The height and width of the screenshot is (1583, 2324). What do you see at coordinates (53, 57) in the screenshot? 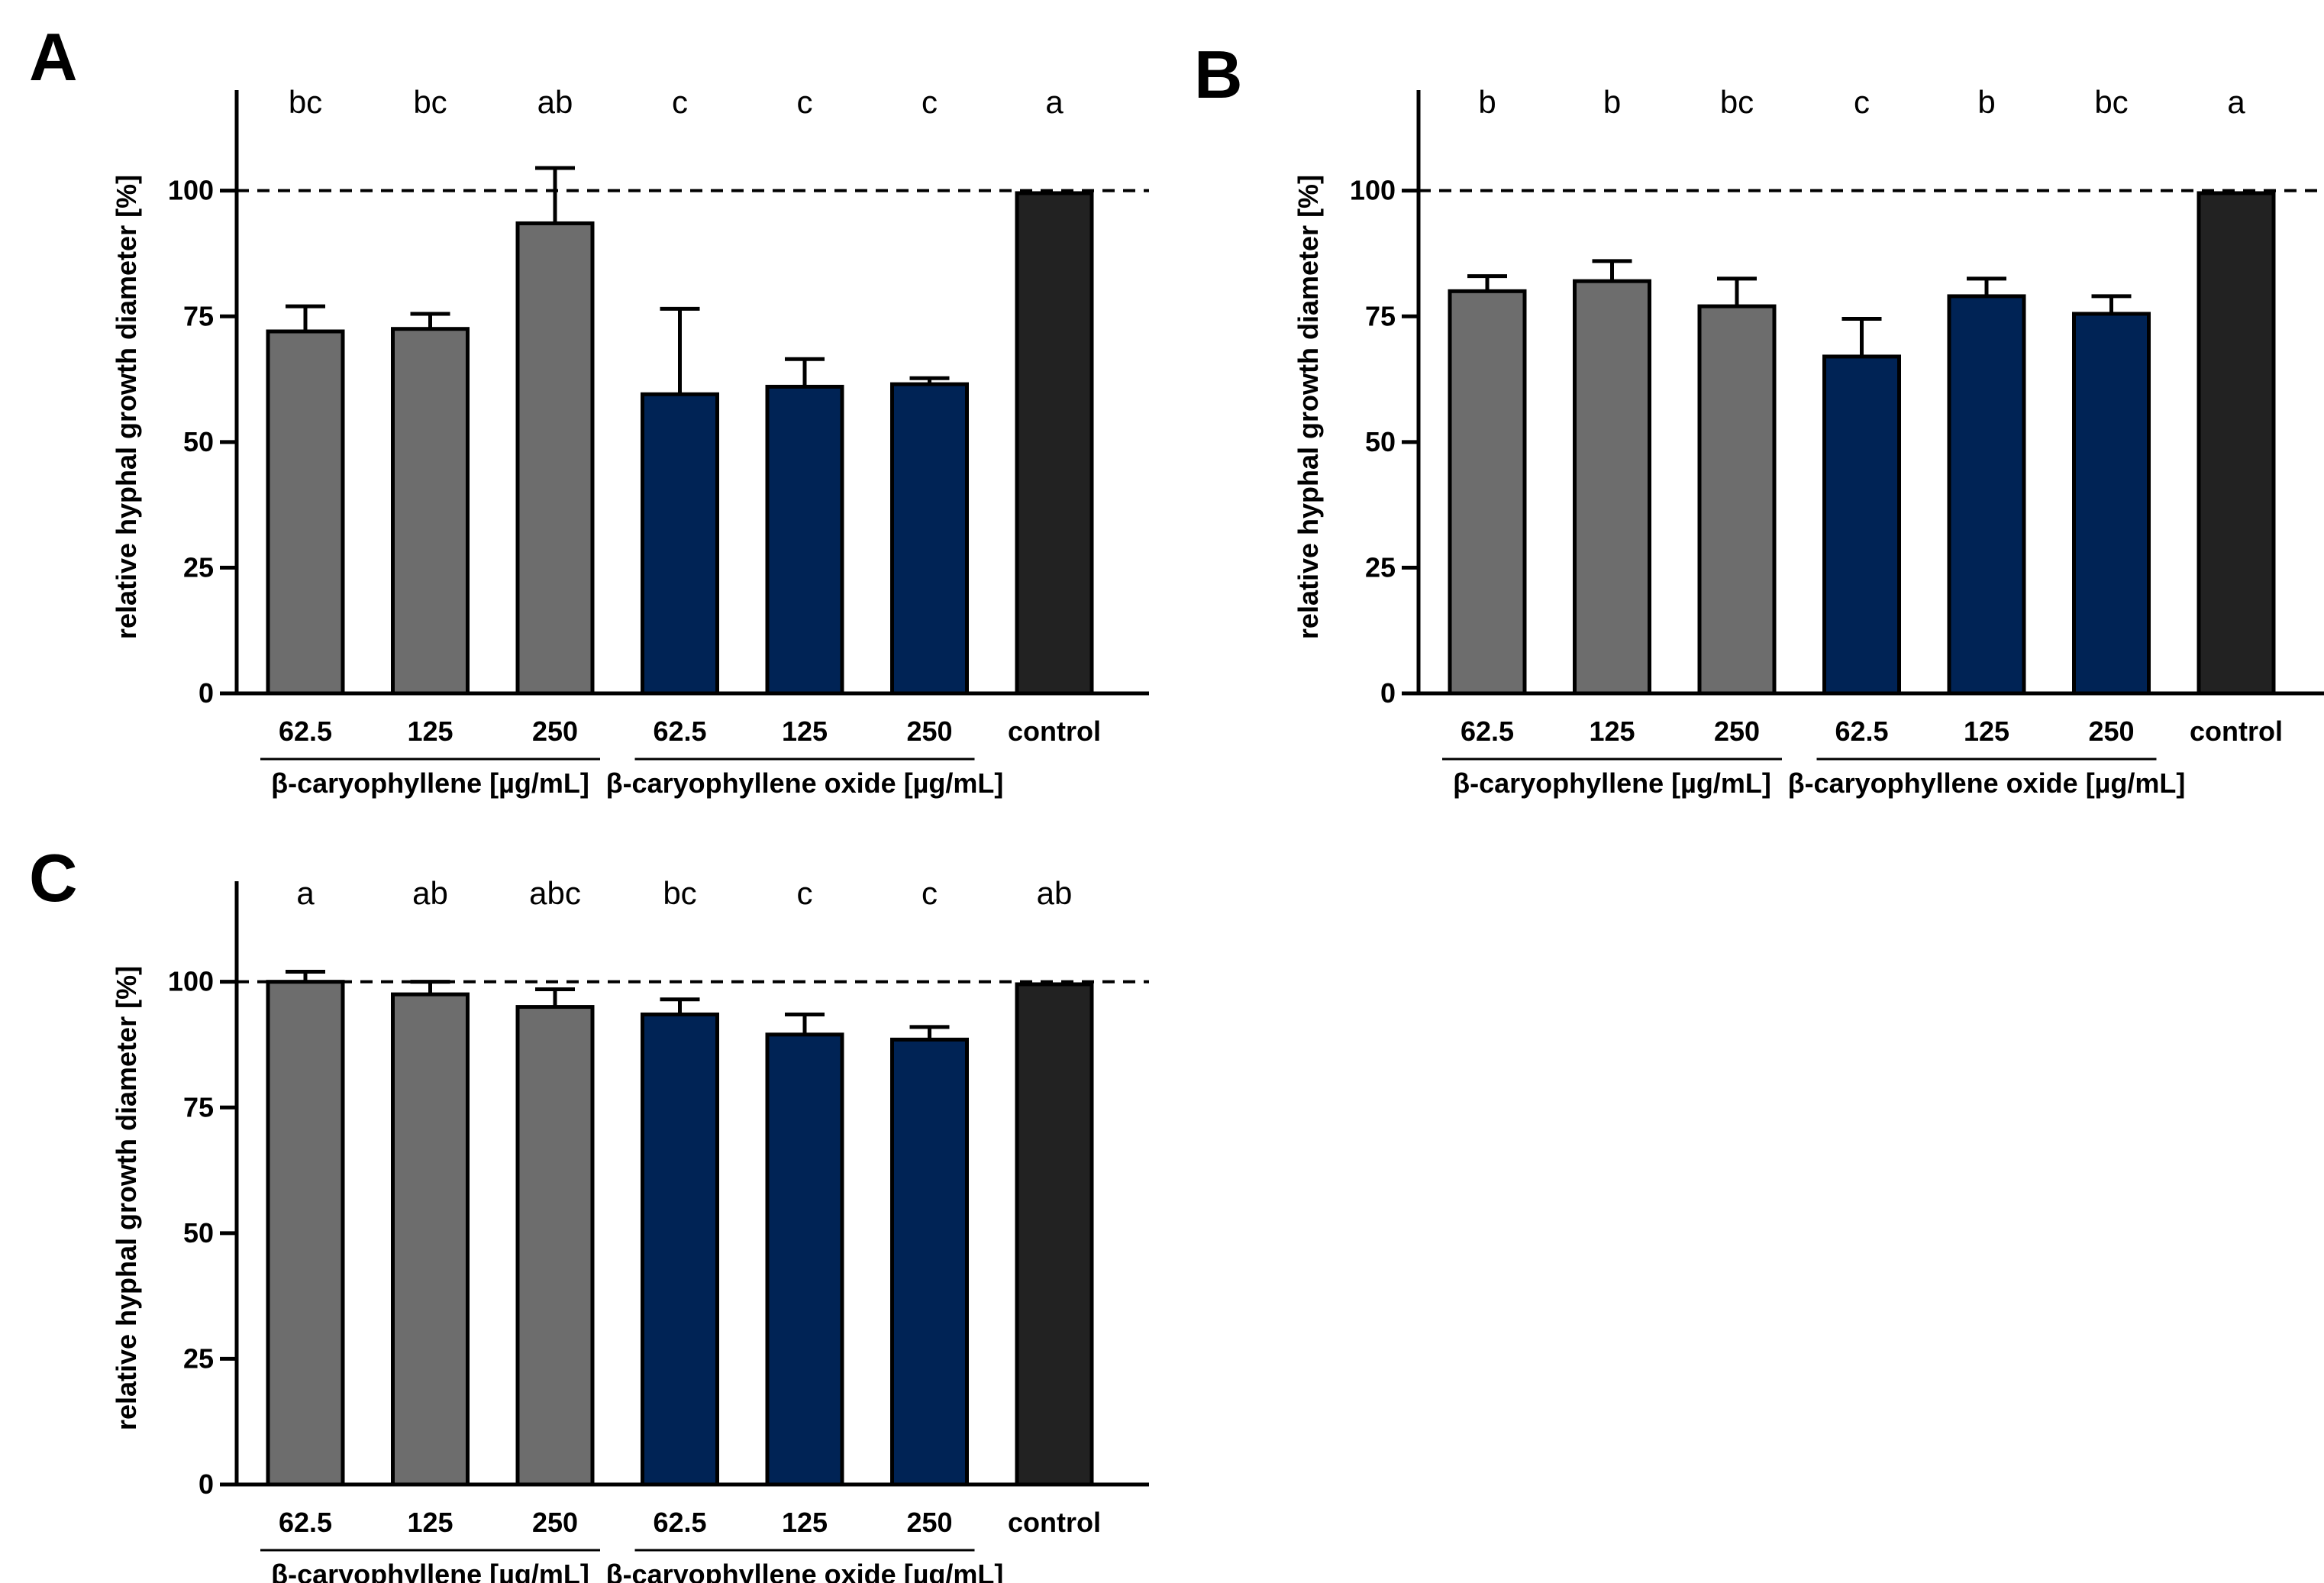
I see `panel-letter: A` at bounding box center [53, 57].